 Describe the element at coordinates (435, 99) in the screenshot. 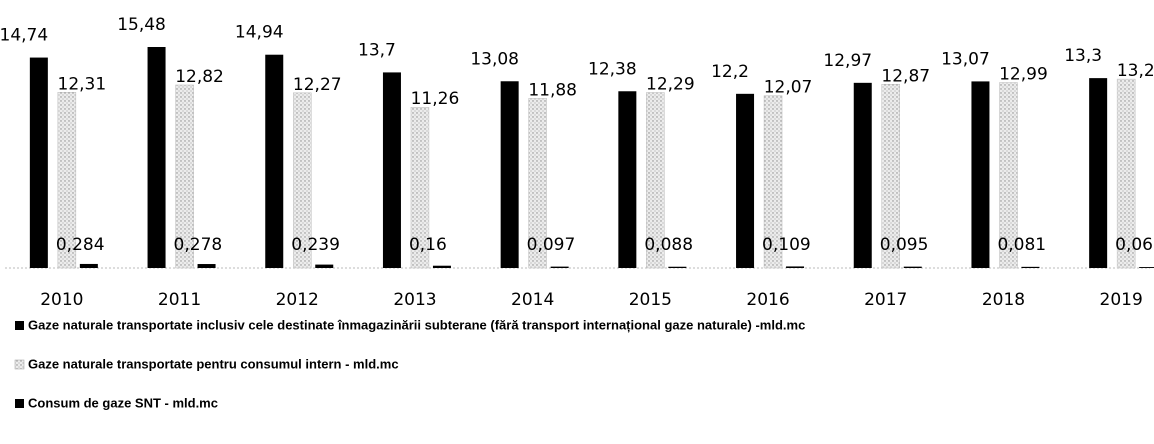

I see `data-label: 11,26` at that location.